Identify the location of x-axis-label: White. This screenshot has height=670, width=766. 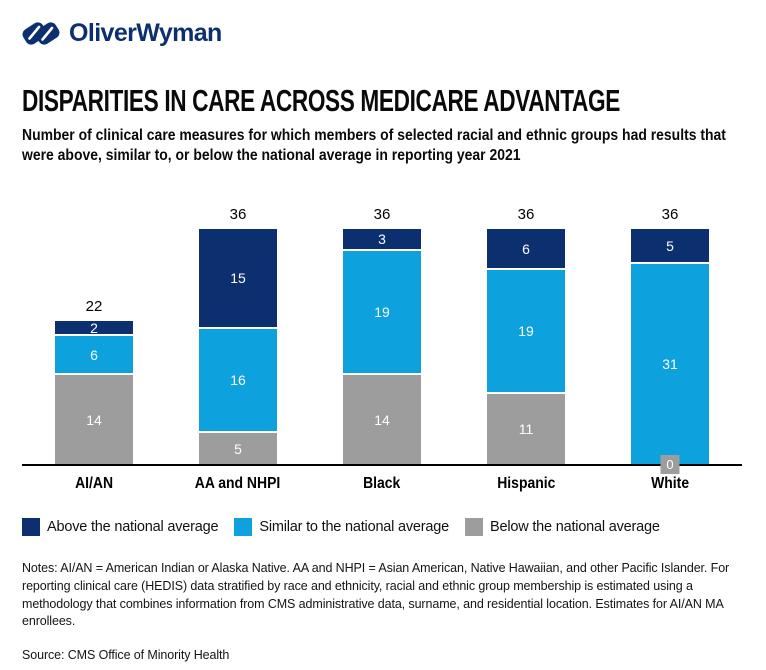
(670, 484).